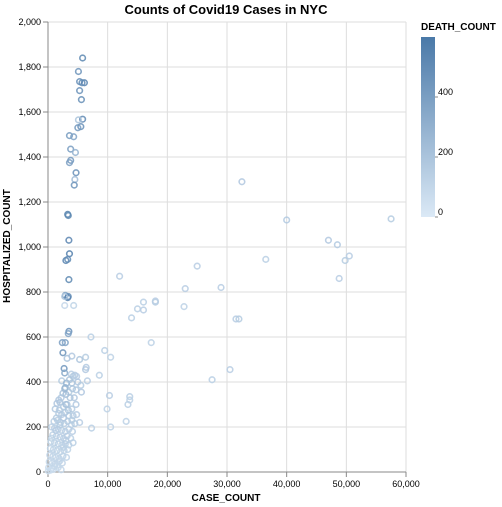 The height and width of the screenshot is (507, 502). Describe the element at coordinates (33, 382) in the screenshot. I see `y-tick-label: 400` at that location.